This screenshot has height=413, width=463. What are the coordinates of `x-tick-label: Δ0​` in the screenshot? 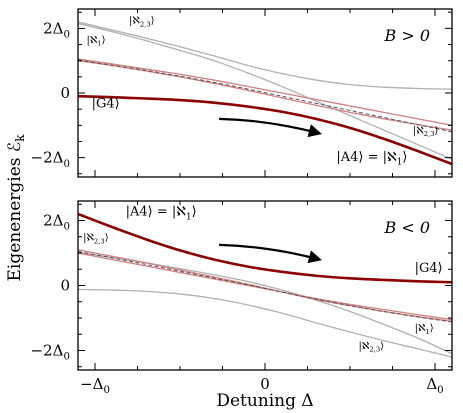 It's located at (434, 385).